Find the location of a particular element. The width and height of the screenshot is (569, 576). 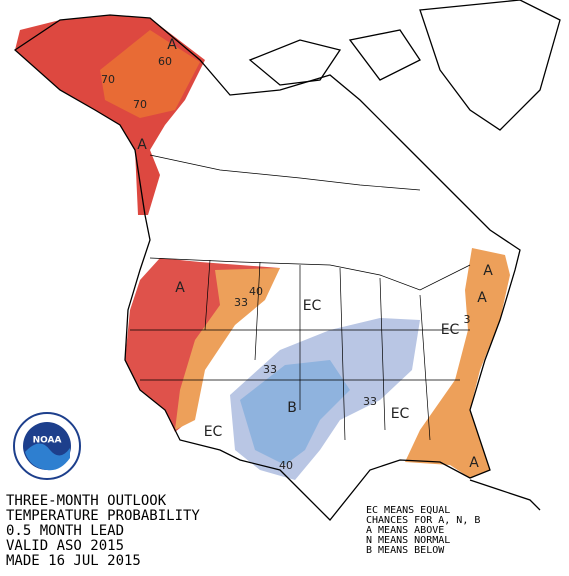

legend-line: N MEANS NORMAL is located at coordinates (408, 540).